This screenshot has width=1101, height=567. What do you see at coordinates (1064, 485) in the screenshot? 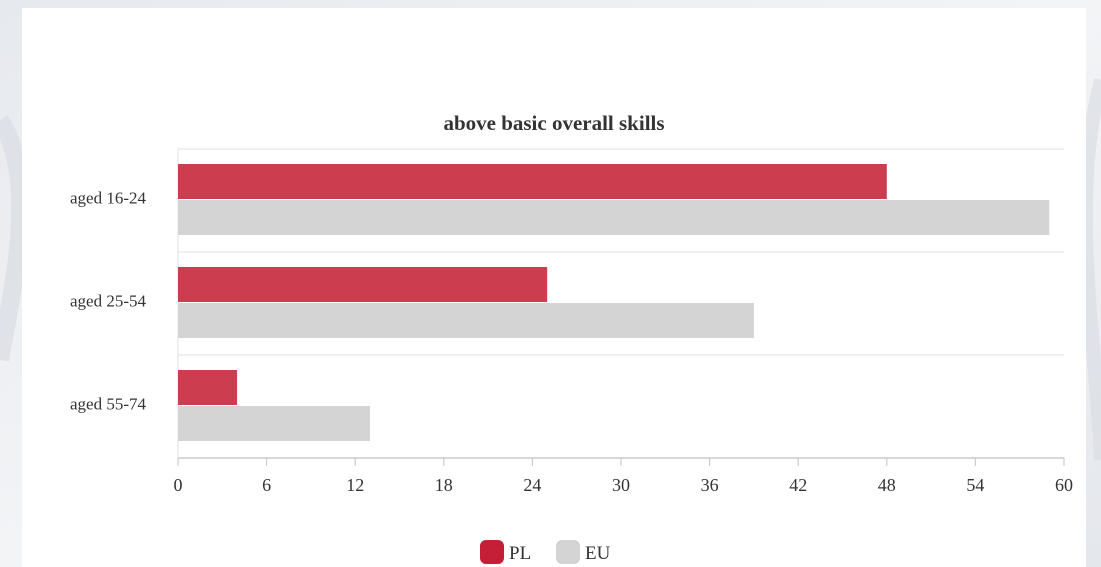
I see `x-tick-label: 60` at bounding box center [1064, 485].